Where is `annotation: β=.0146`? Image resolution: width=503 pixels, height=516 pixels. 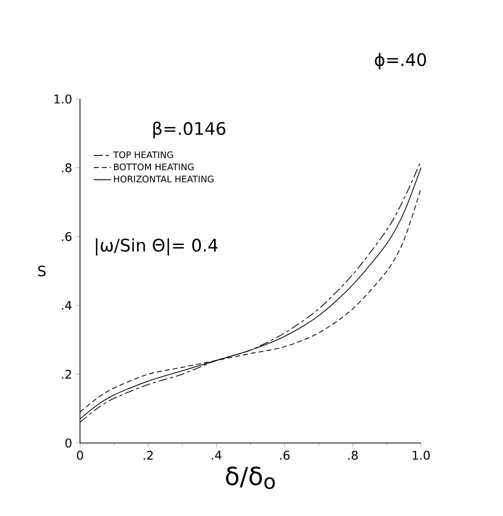 annotation: β=.0146 is located at coordinates (189, 130).